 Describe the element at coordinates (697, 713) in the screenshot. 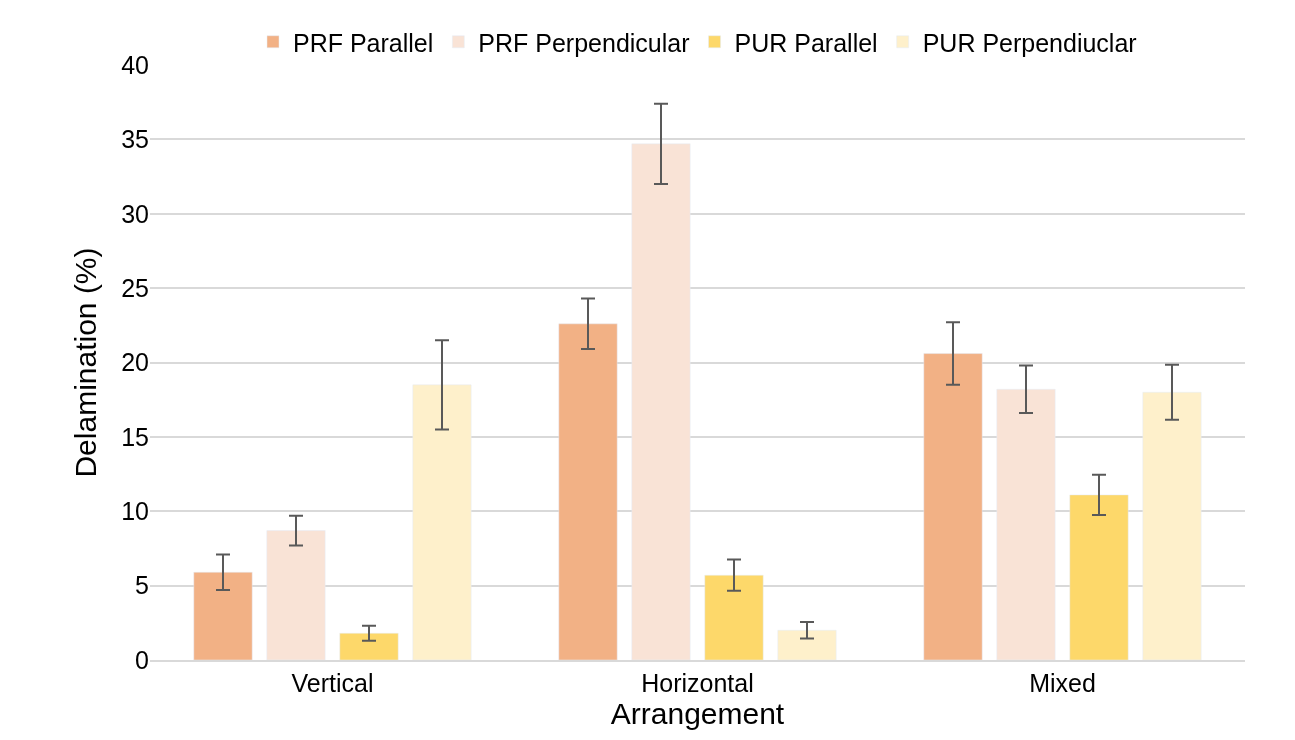

I see `x-axis-title: Arrangement` at that location.